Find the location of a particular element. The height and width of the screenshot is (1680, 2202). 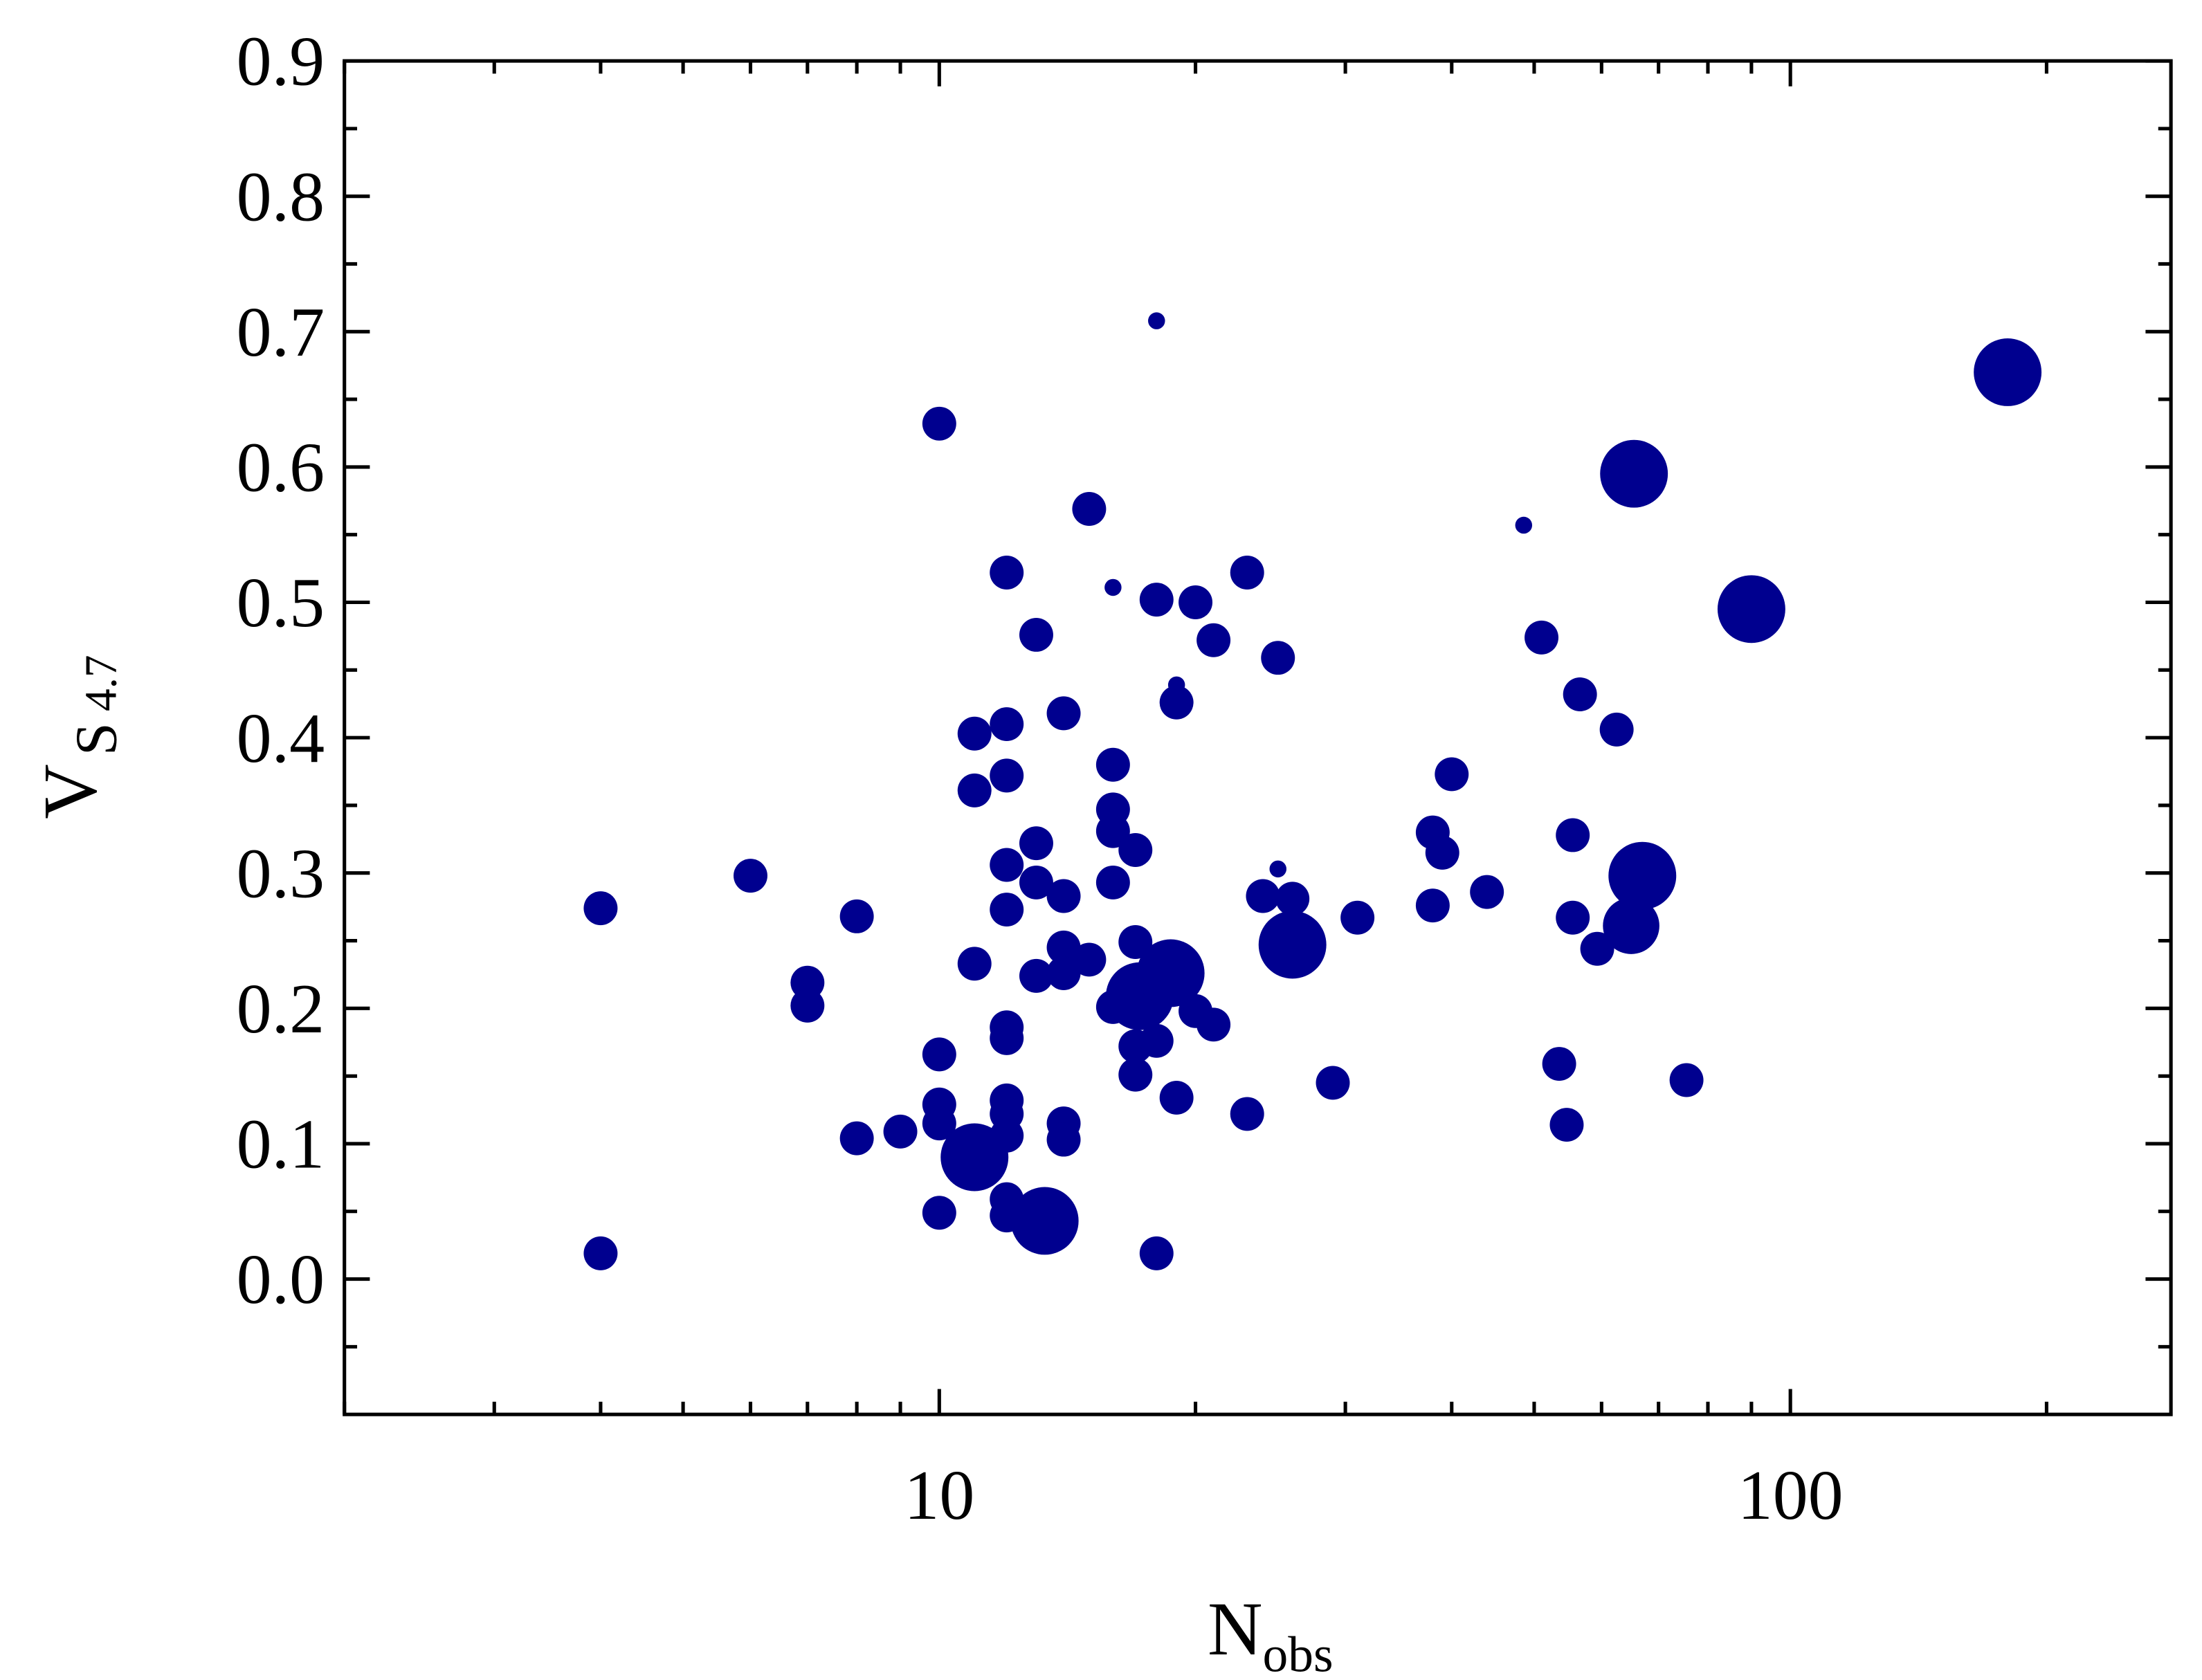

x-axis-label: Nobs is located at coordinates (1271, 1633).